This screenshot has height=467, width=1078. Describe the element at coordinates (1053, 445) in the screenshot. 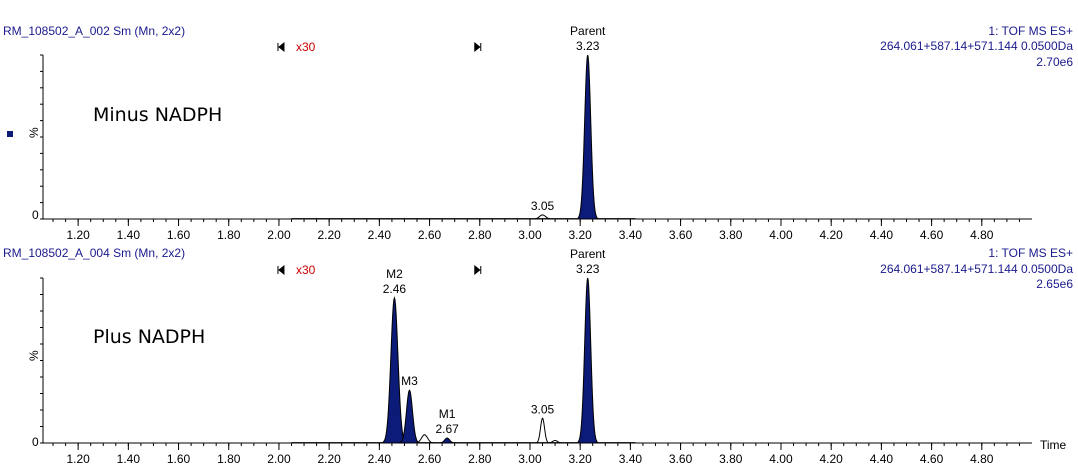

I see `x-axis-title: Time` at that location.